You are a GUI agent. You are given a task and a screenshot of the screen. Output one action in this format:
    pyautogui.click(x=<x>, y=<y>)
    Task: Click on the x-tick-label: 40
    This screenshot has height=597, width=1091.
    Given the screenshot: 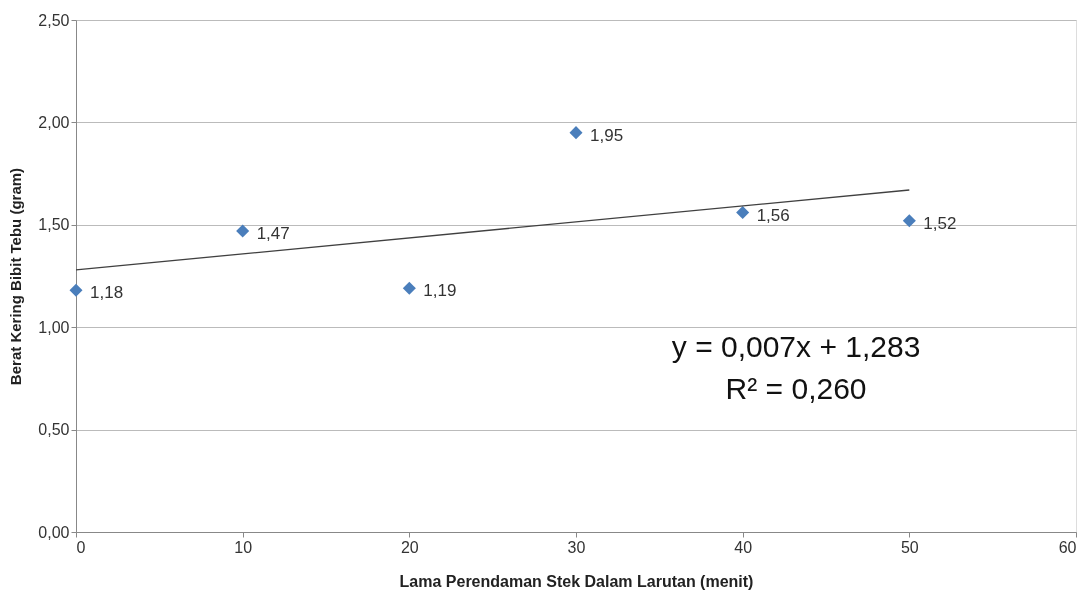 What is the action you would take?
    pyautogui.click(x=743, y=547)
    